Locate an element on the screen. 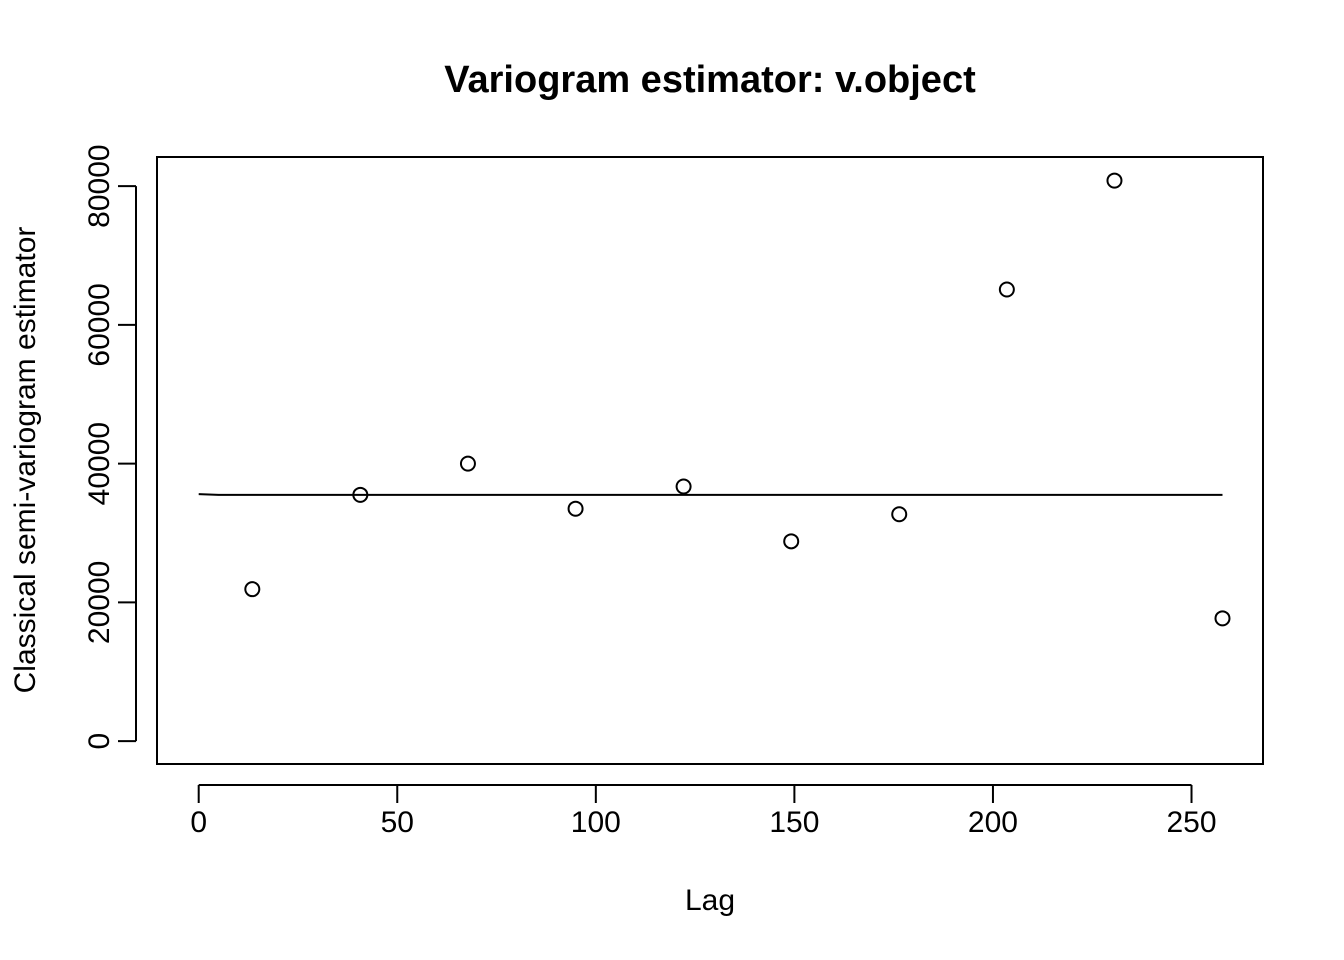 The image size is (1344, 960). x-tick-label: 0 is located at coordinates (198, 822).